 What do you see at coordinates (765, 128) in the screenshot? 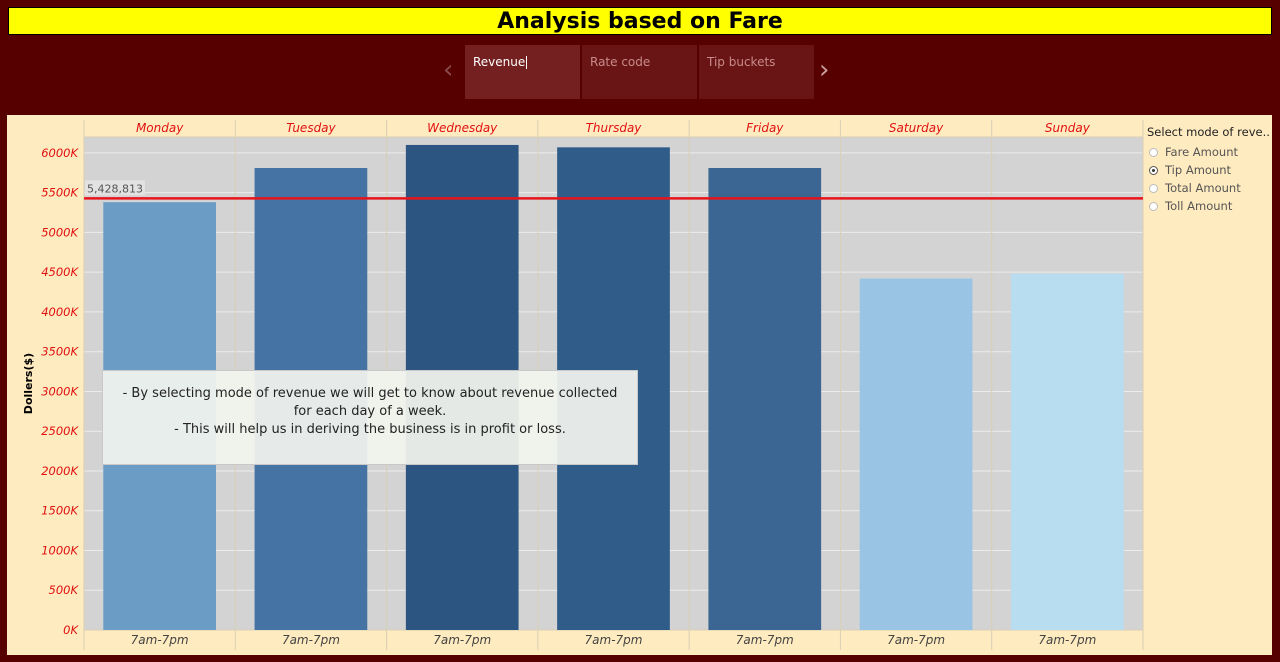
I see `x-category-label: Friday` at bounding box center [765, 128].